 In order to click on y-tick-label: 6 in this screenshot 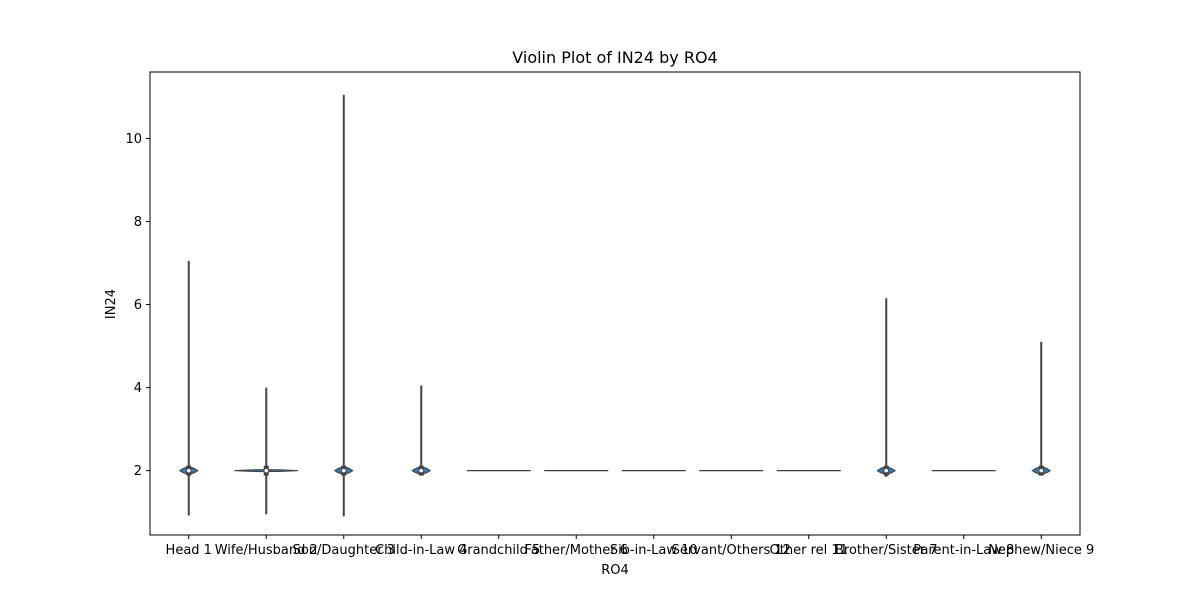, I will do `click(138, 305)`.